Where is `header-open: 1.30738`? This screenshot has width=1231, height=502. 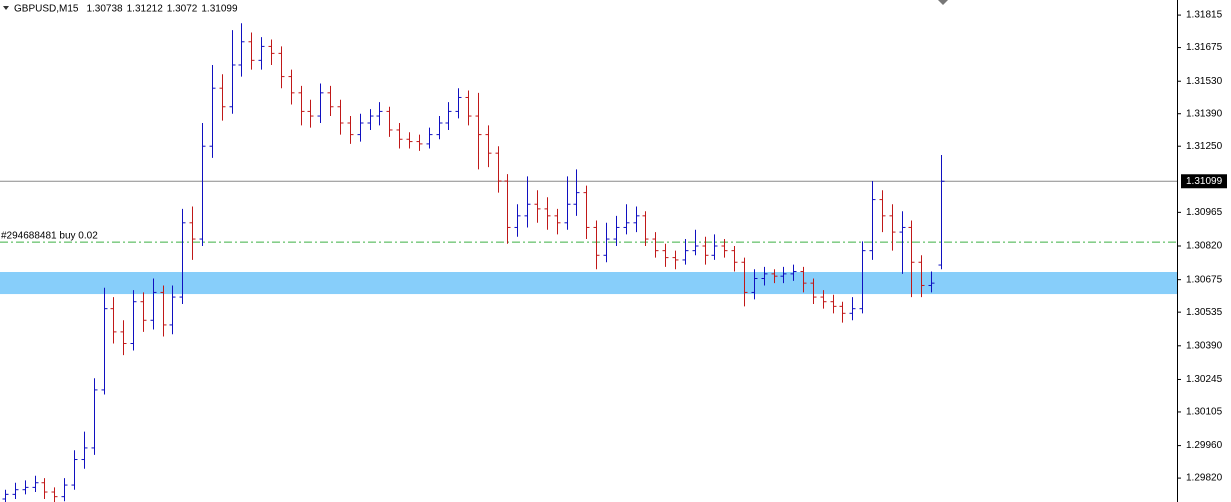
header-open: 1.30738 is located at coordinates (104, 9).